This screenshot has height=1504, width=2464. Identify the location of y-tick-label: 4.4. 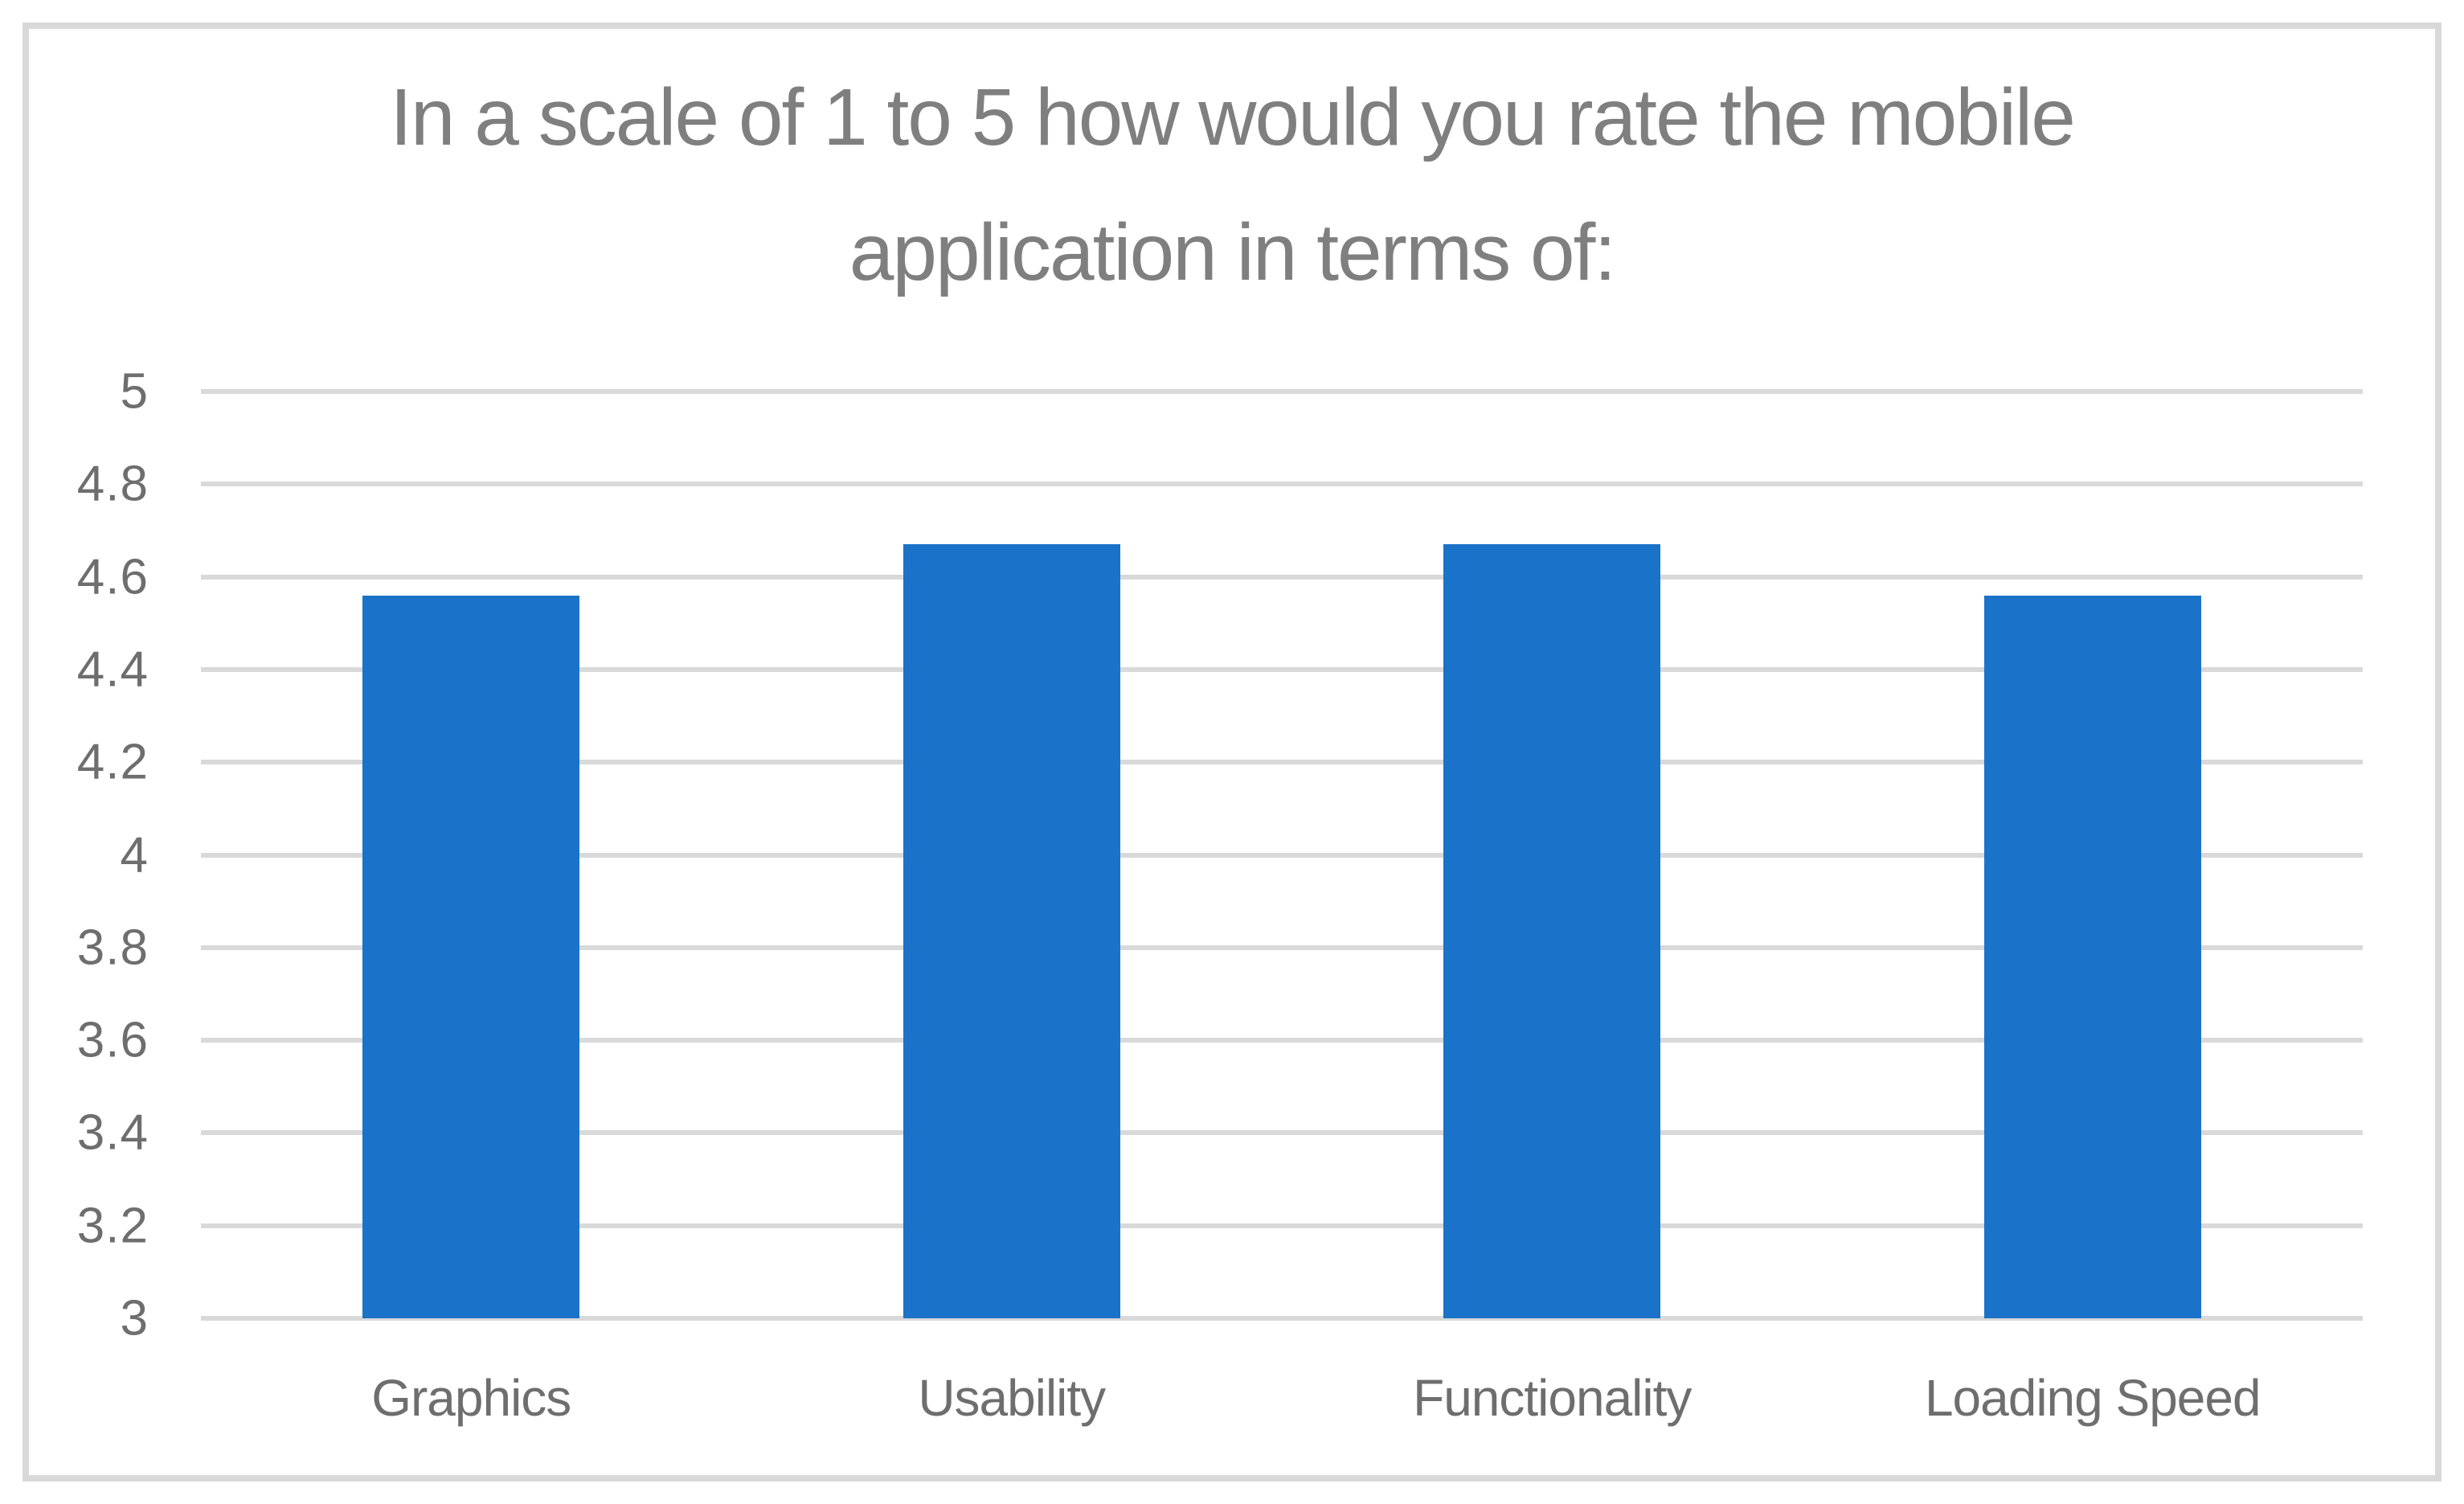
(112, 670).